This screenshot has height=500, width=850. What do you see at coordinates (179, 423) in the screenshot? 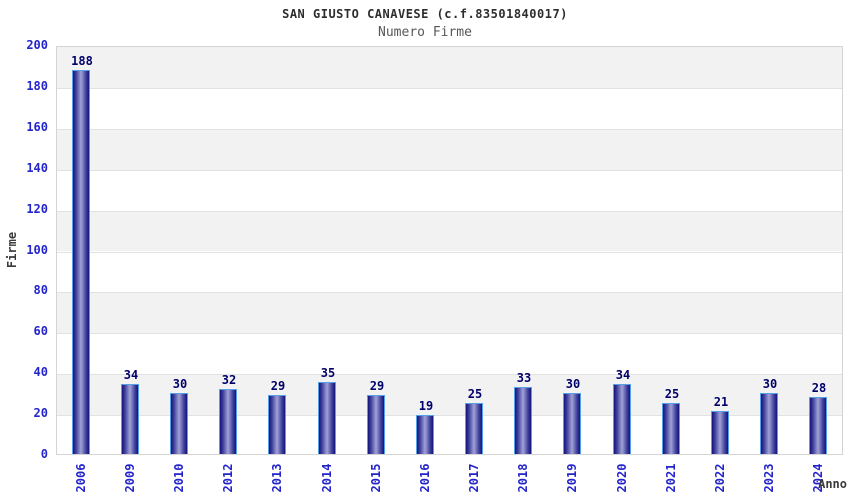
I see `bar-2010` at bounding box center [179, 423].